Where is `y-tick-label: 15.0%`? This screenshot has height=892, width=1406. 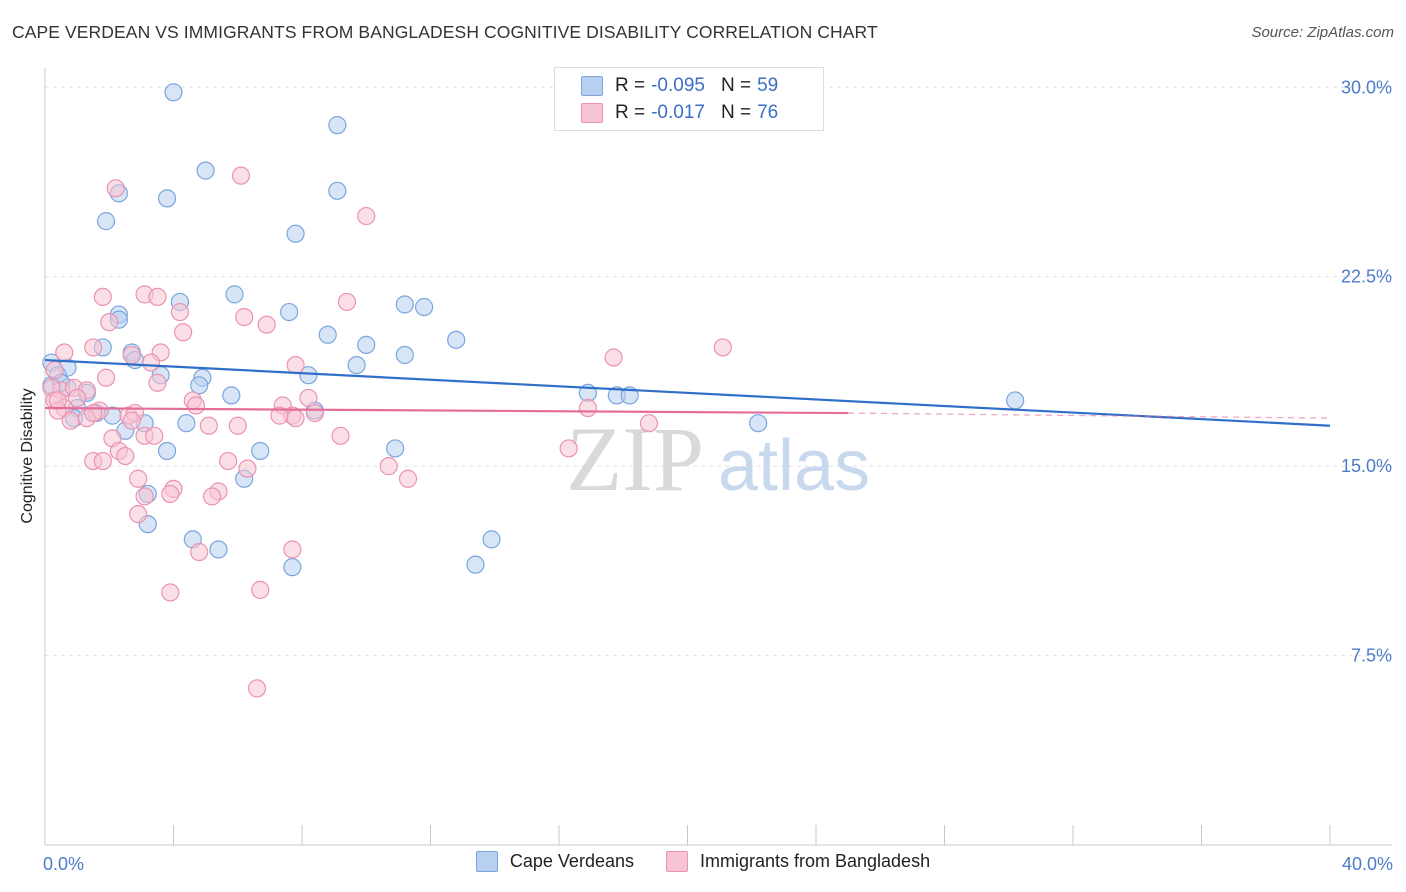
y-tick-label: 15.0% is located at coordinates (1366, 466).